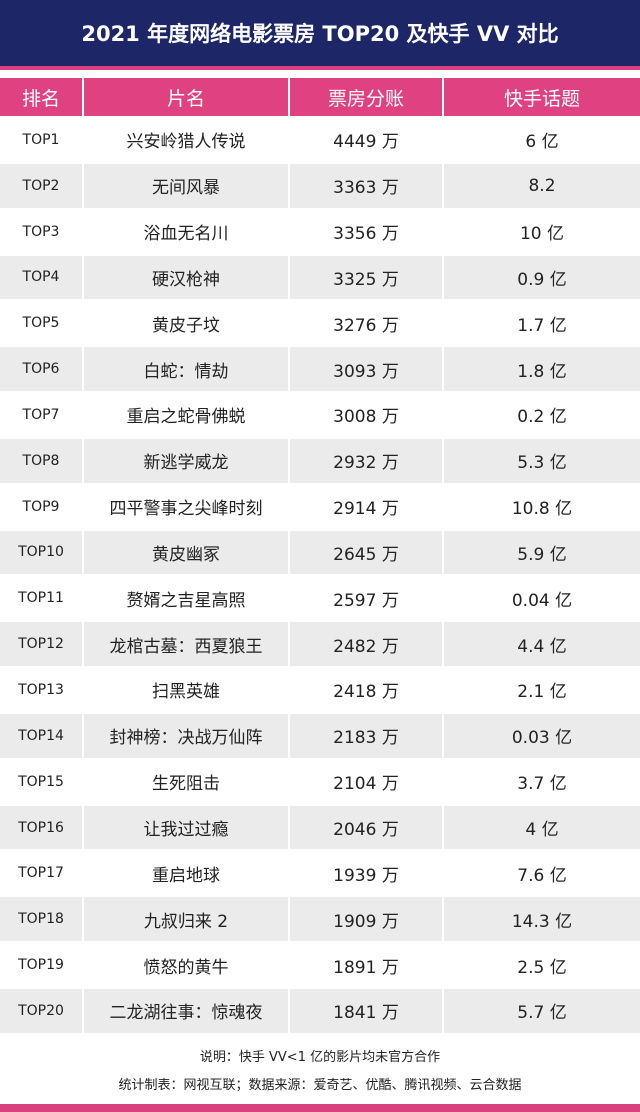  I want to click on table-cell: 1841 万, so click(366, 1010).